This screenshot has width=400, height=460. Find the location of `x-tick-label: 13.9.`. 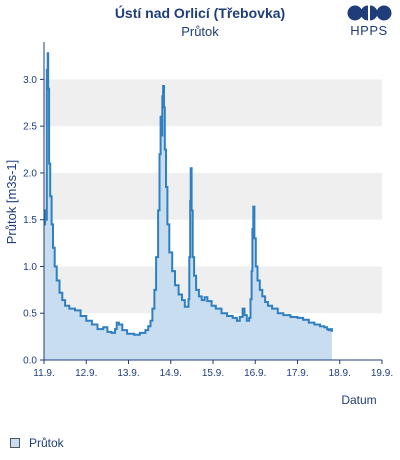

x-tick-label: 13.9. is located at coordinates (128, 373).